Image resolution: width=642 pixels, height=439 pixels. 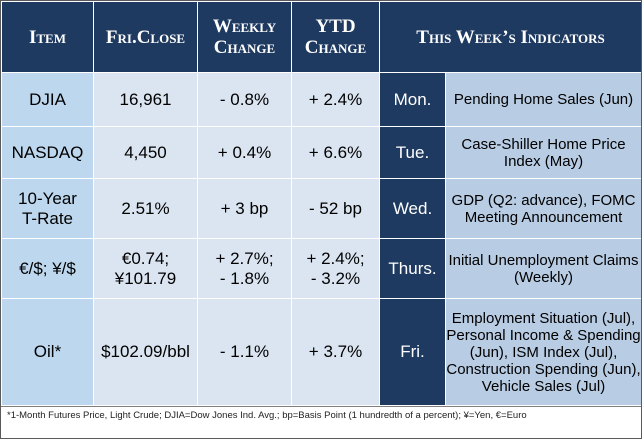 What do you see at coordinates (244, 37) in the screenshot?
I see `header-weekly-change: WeeklyChange` at bounding box center [244, 37].